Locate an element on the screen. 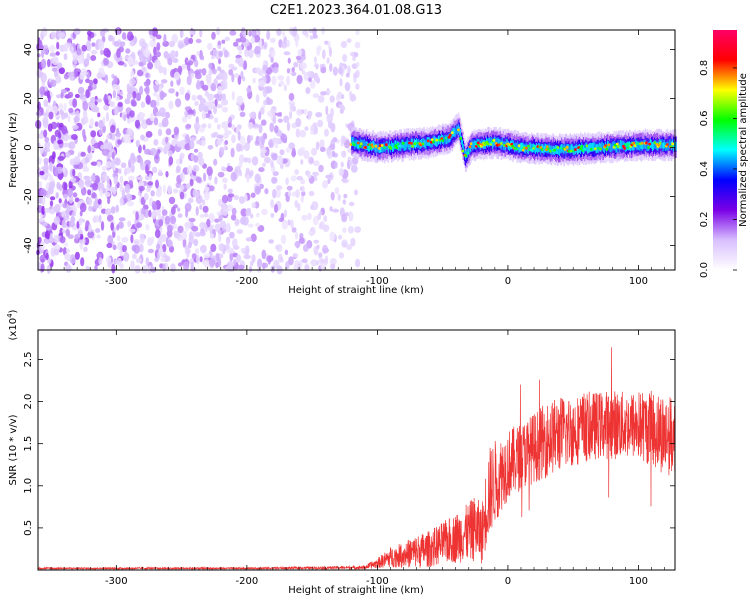  y-tick-label: 2.5 is located at coordinates (28, 360).